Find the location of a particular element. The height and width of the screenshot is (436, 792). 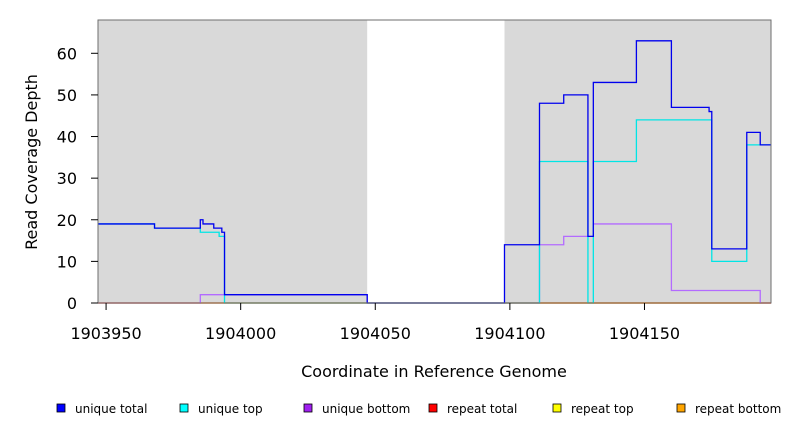

x-tick-label-1904000: 1904000 is located at coordinates (240, 333).